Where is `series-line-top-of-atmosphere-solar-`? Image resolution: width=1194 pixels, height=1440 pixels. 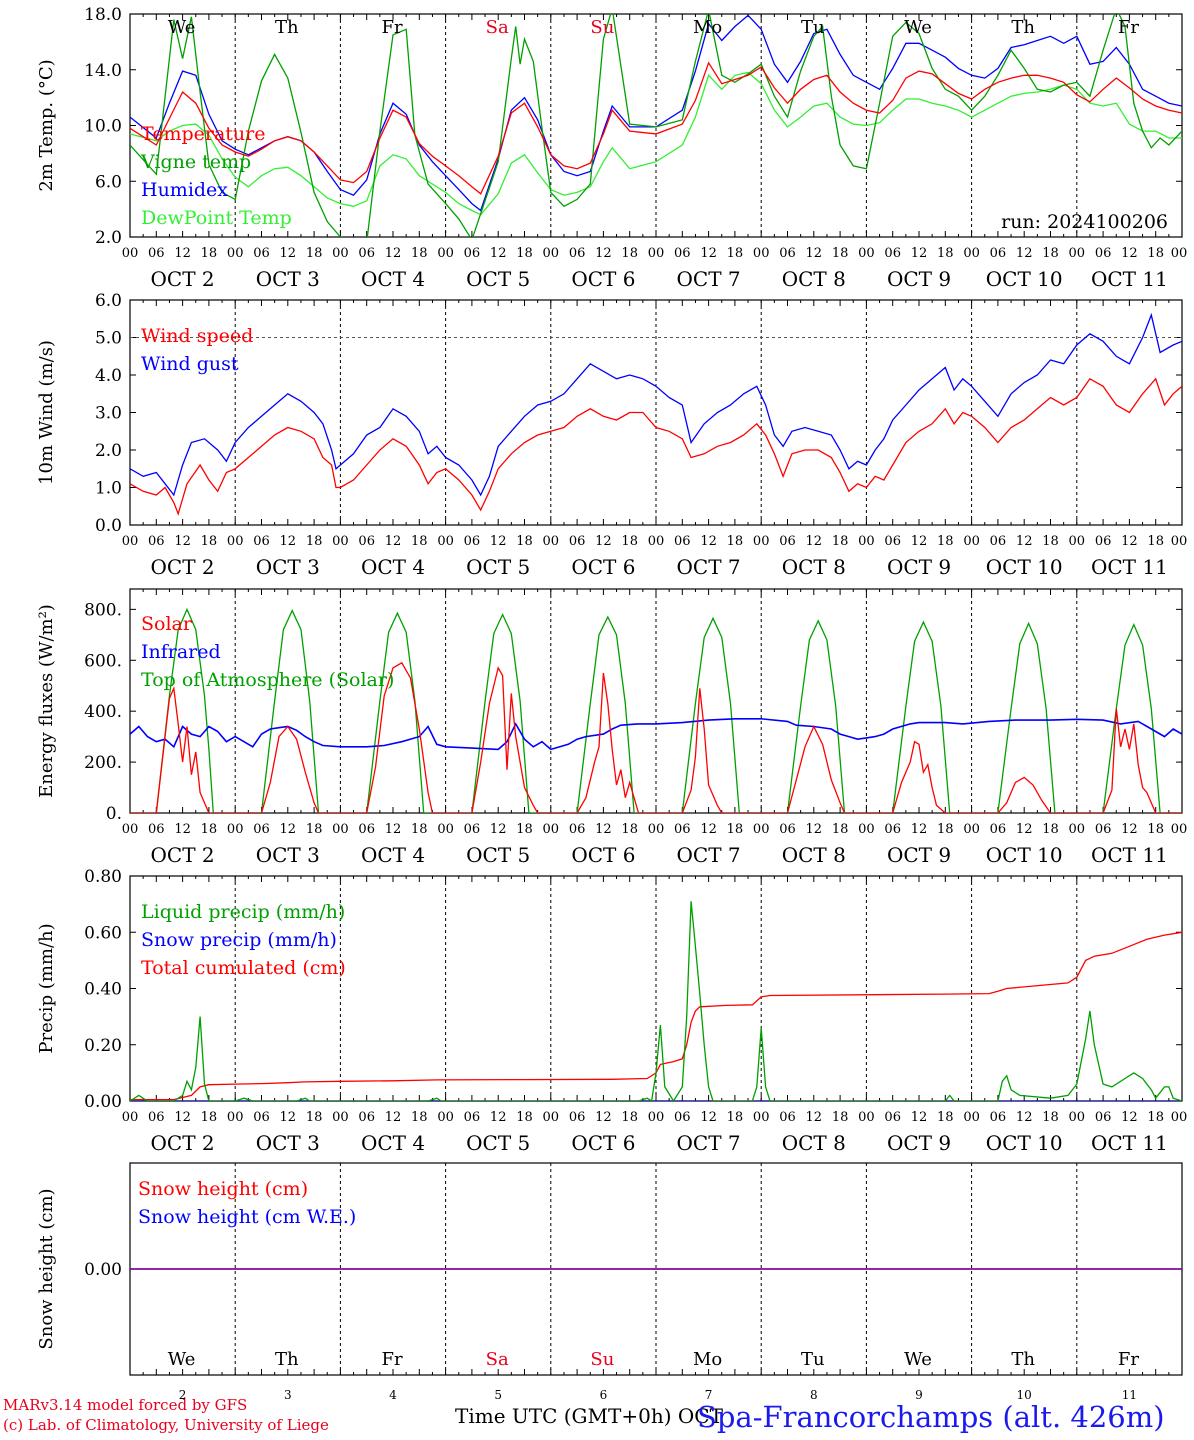
series-line-top-of-atmosphere-solar- is located at coordinates (656, 710).